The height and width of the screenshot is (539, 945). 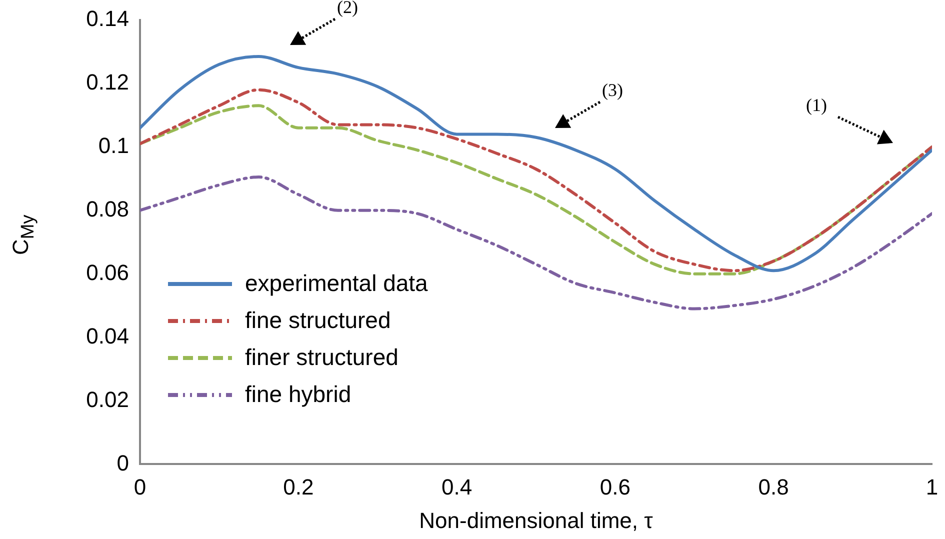 I want to click on y-tick-label: 0.12, so click(x=107, y=82).